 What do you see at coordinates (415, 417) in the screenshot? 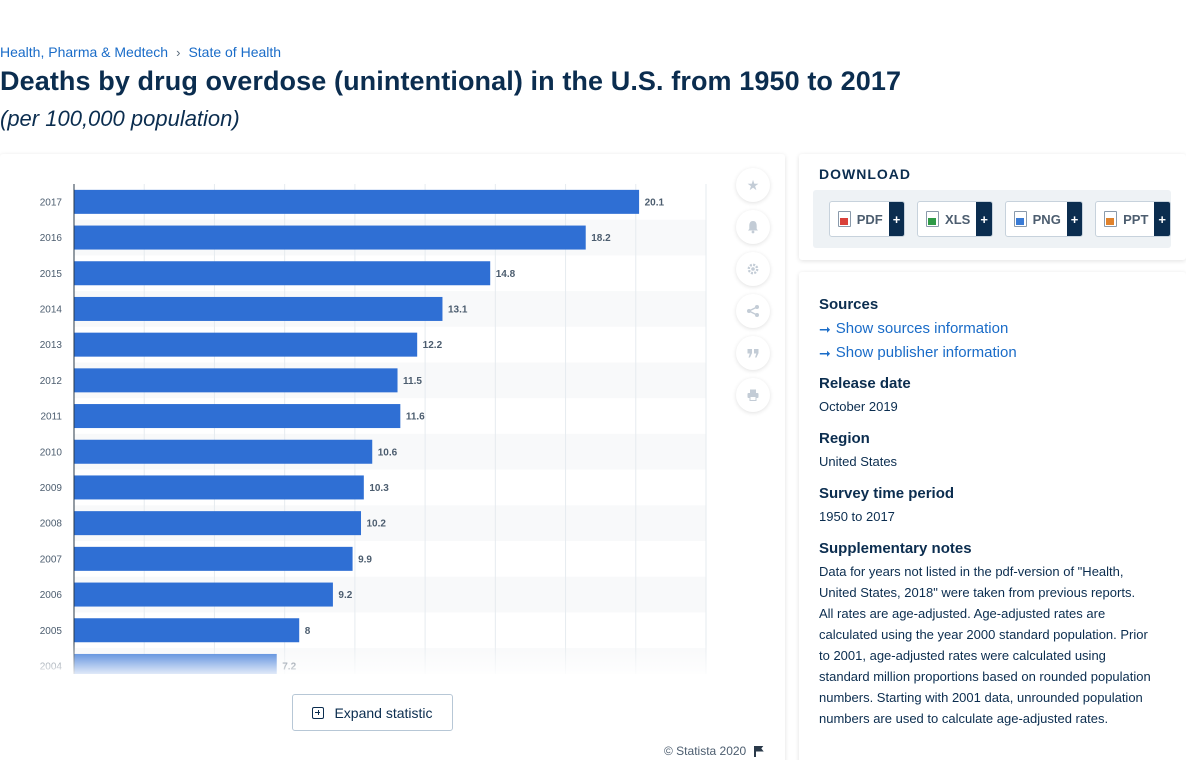
I see `data-label: 11.6` at bounding box center [415, 417].